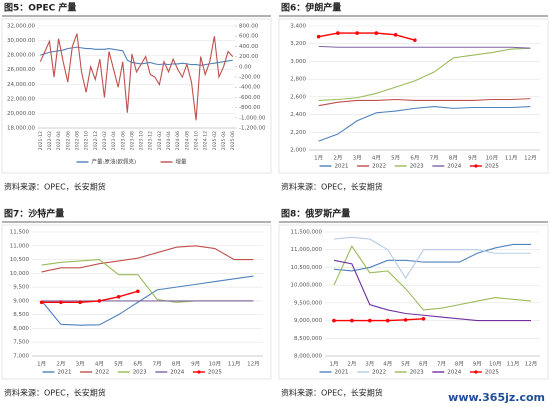 Image resolution: width=550 pixels, height=406 pixels. I want to click on y-tick-label: 24,000.00, so click(21, 85).